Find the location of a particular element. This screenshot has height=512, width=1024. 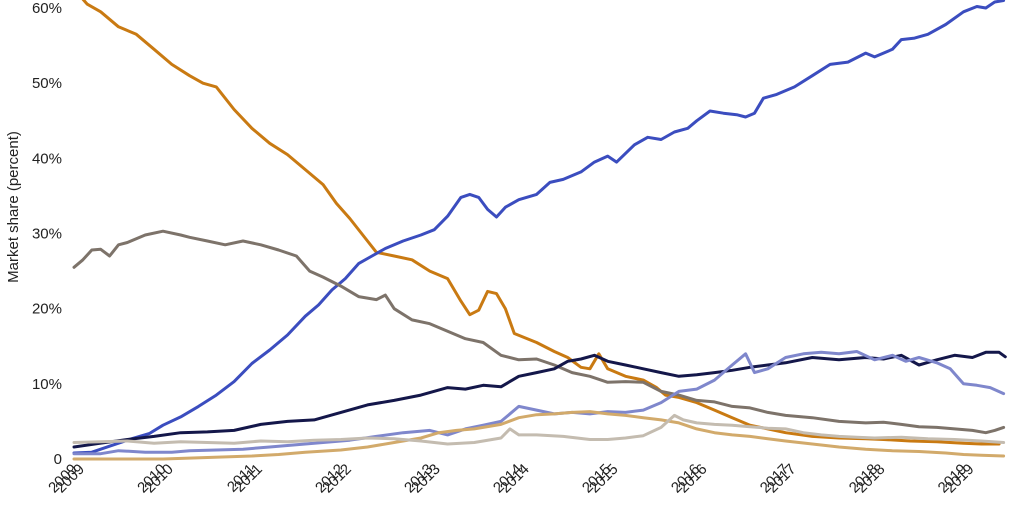

y-axis-label: Market share (percent) is located at coordinates (13, 207).